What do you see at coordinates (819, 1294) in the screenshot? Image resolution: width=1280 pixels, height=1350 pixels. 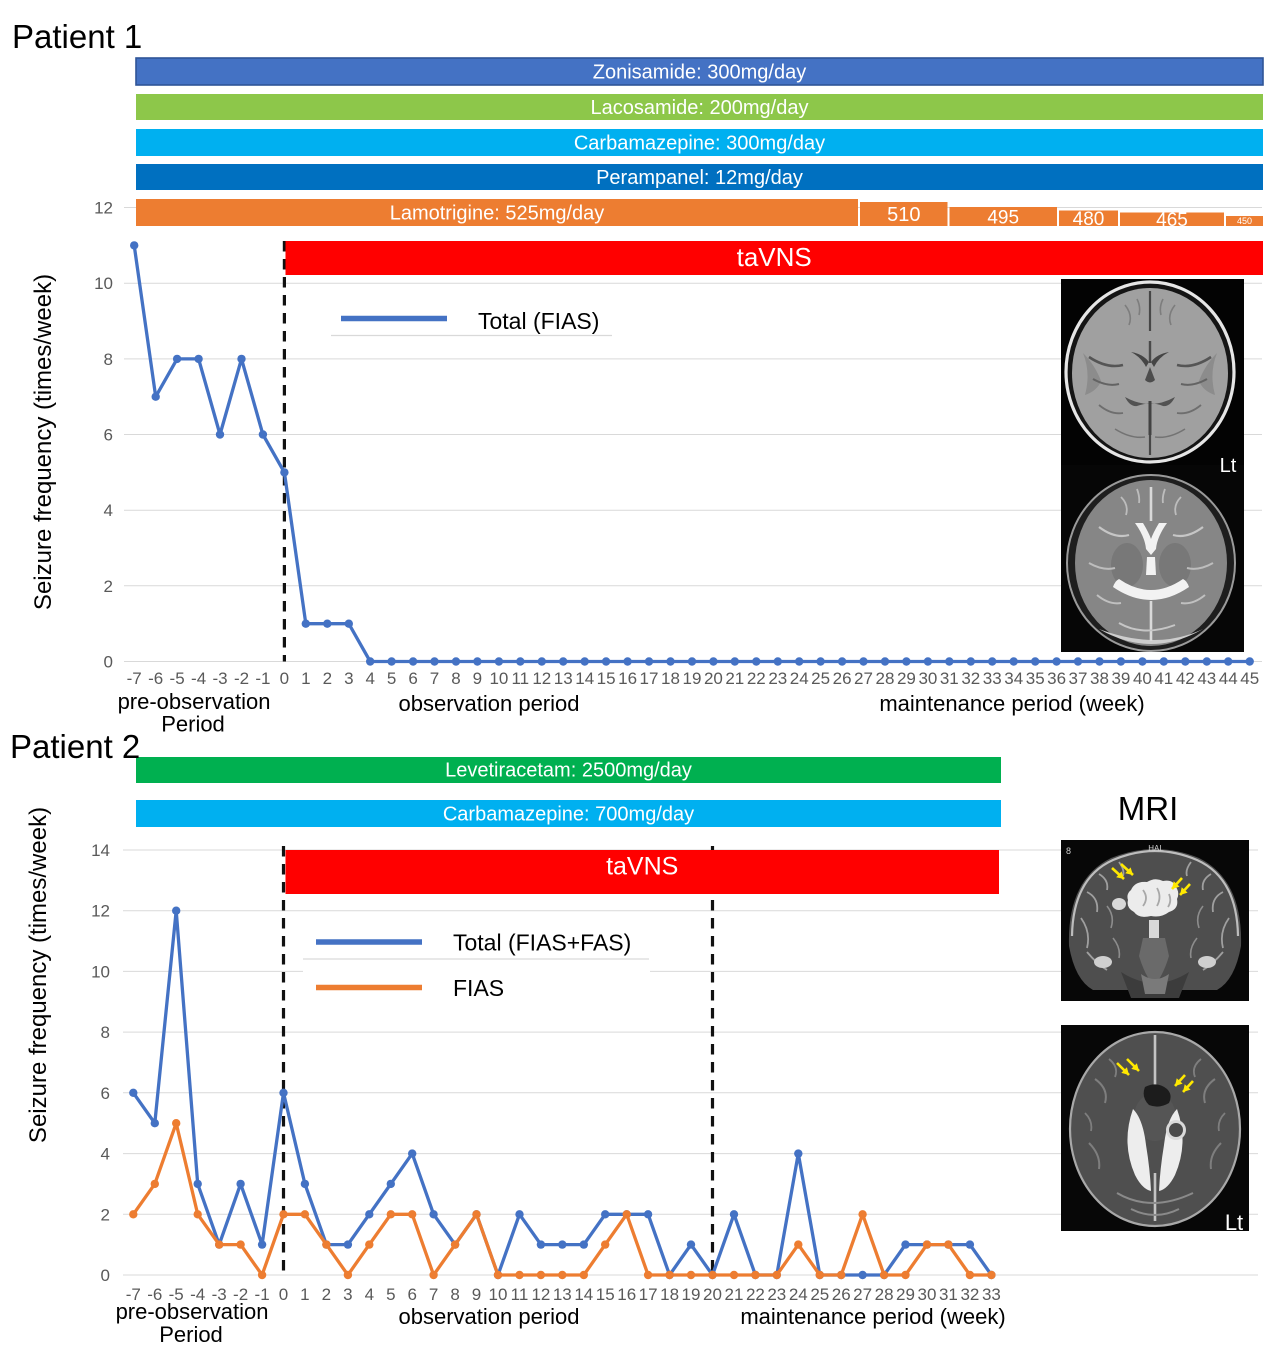 I see `svg-text: 25` at bounding box center [819, 1294].